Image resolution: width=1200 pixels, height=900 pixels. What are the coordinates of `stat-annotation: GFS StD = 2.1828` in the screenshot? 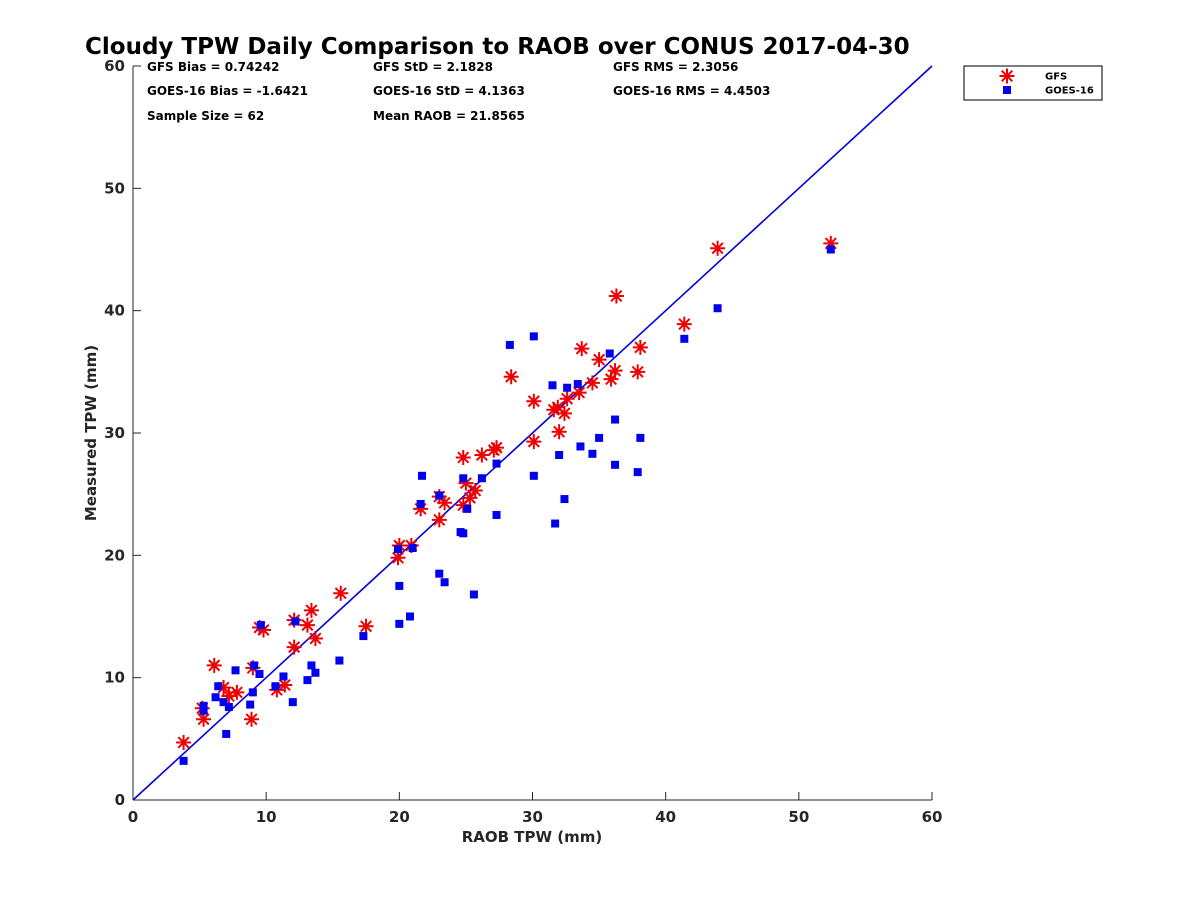 It's located at (433, 67).